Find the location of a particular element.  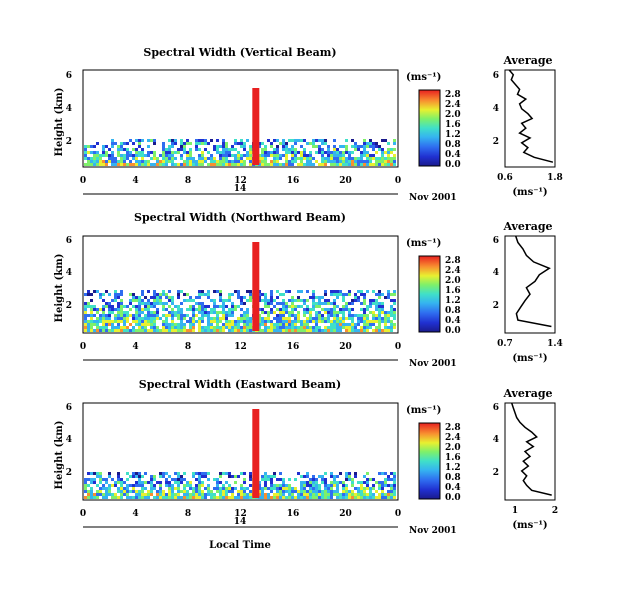

y-ticks: 2 4 6 is located at coordinates (69, 273).